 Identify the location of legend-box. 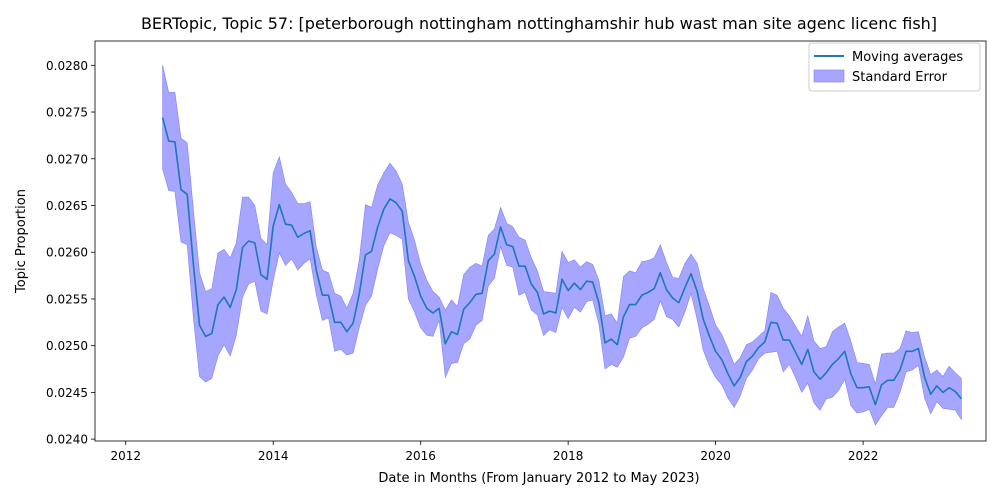
(894, 67).